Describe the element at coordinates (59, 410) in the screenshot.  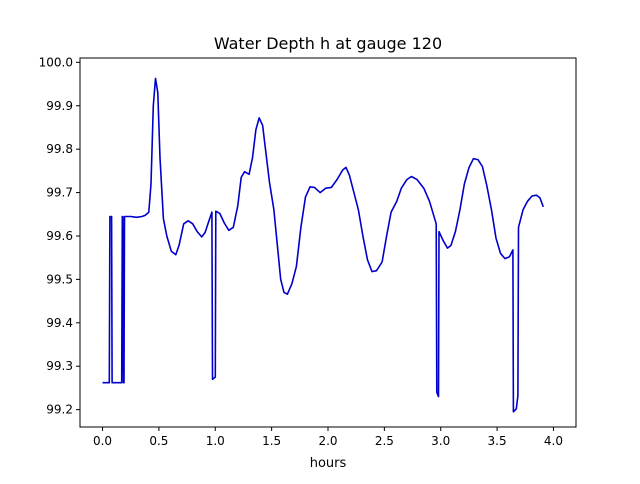
I see `y-tick-label: 99.2` at that location.